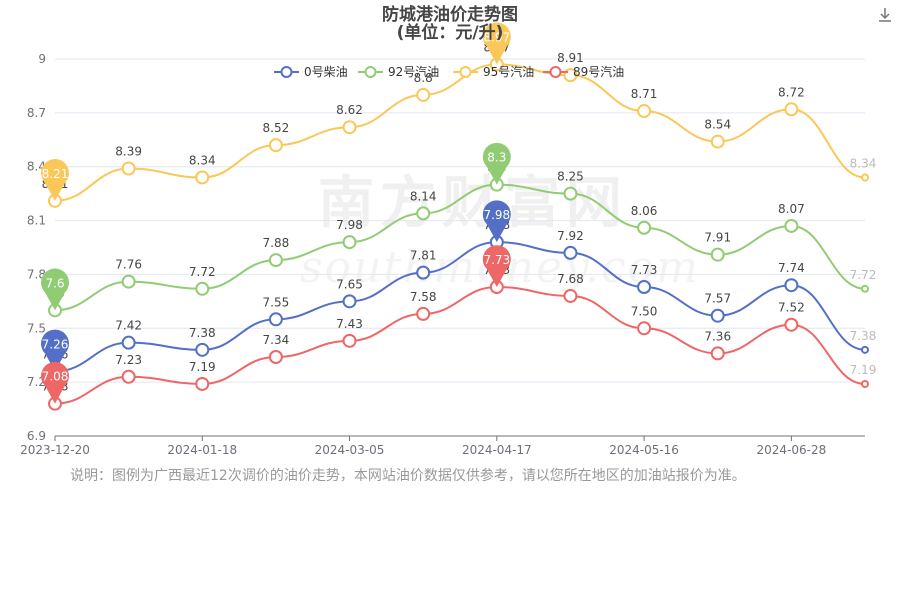 This screenshot has height=600, width=900. Describe the element at coordinates (450, 14) in the screenshot. I see `chart-title: 防城港油价走势图` at that location.